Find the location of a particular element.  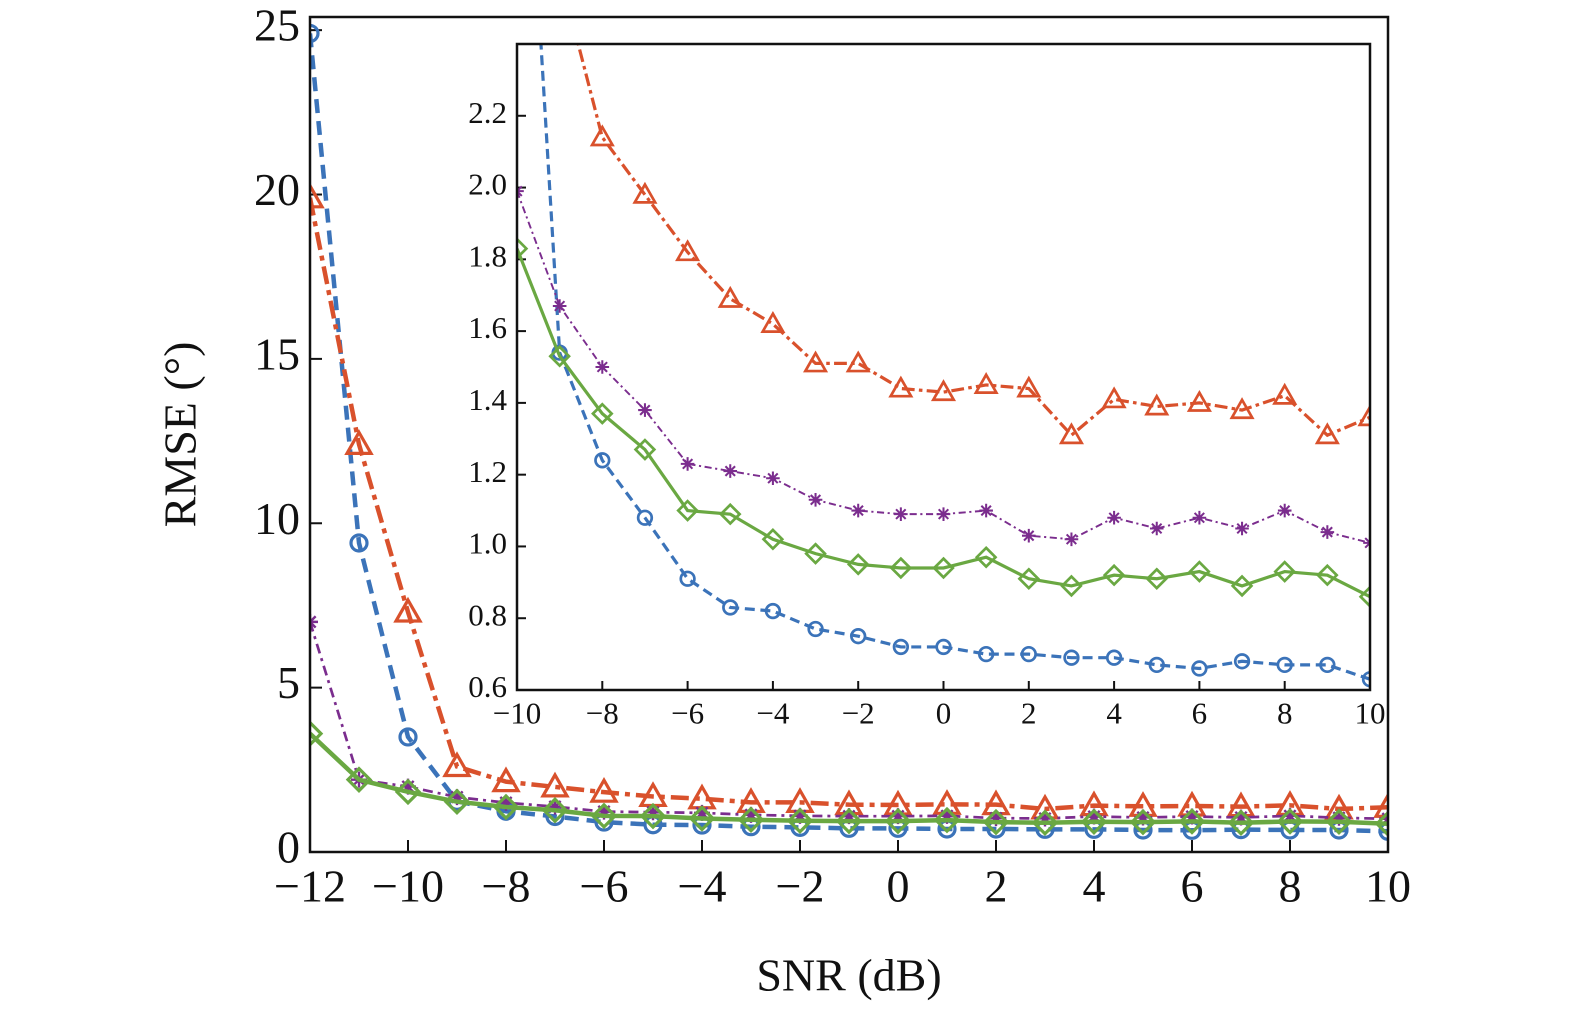

y-tick-label: 1.0 is located at coordinates (487, 543).